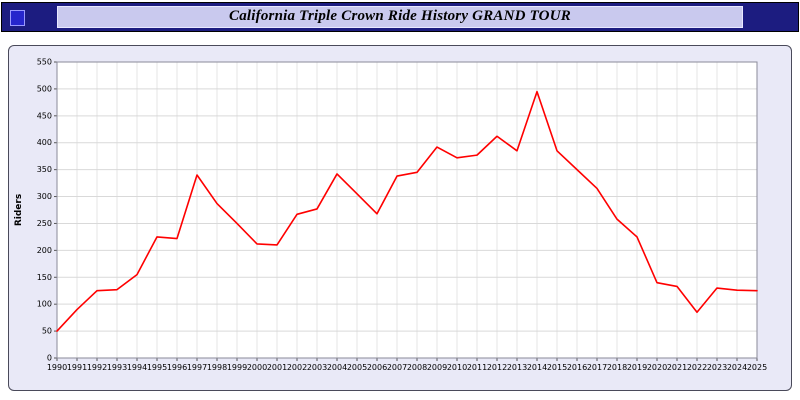 The image size is (800, 400). I want to click on svg-text: 2019, so click(637, 367).